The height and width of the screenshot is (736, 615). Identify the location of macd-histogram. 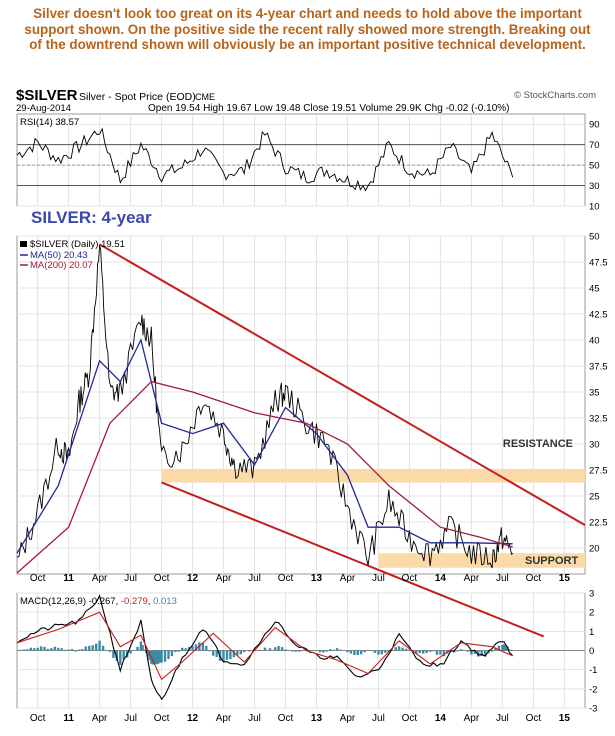
(264, 652).